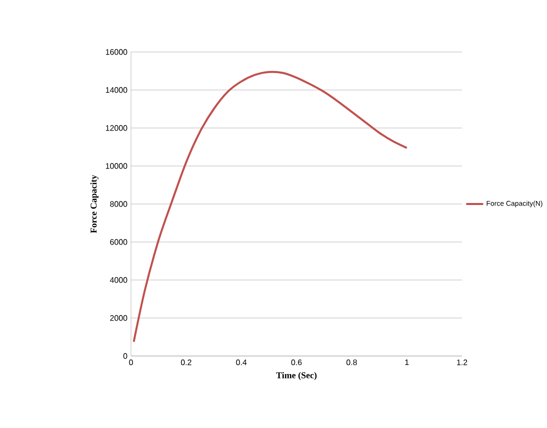  Describe the element at coordinates (296, 376) in the screenshot. I see `x-axis-title: Time (Sec)` at that location.